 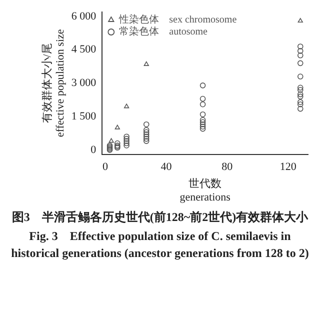 I want to click on x-tick-label: 40, so click(x=166, y=166).